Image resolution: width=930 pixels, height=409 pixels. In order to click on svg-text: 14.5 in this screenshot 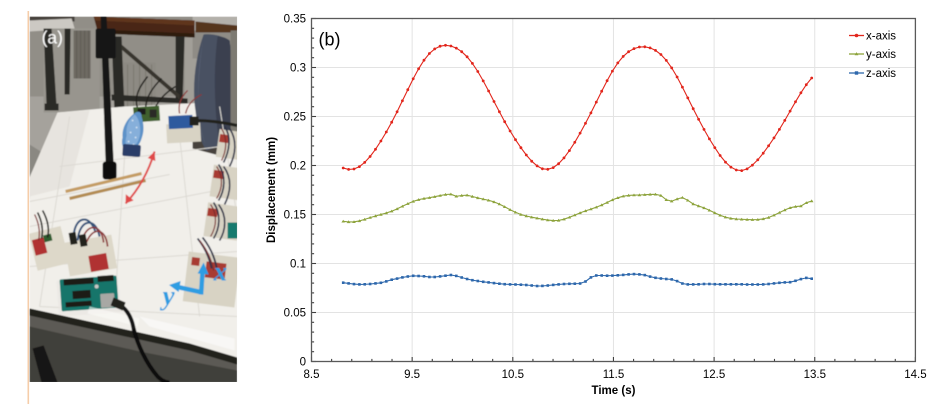, I will do `click(915, 375)`.